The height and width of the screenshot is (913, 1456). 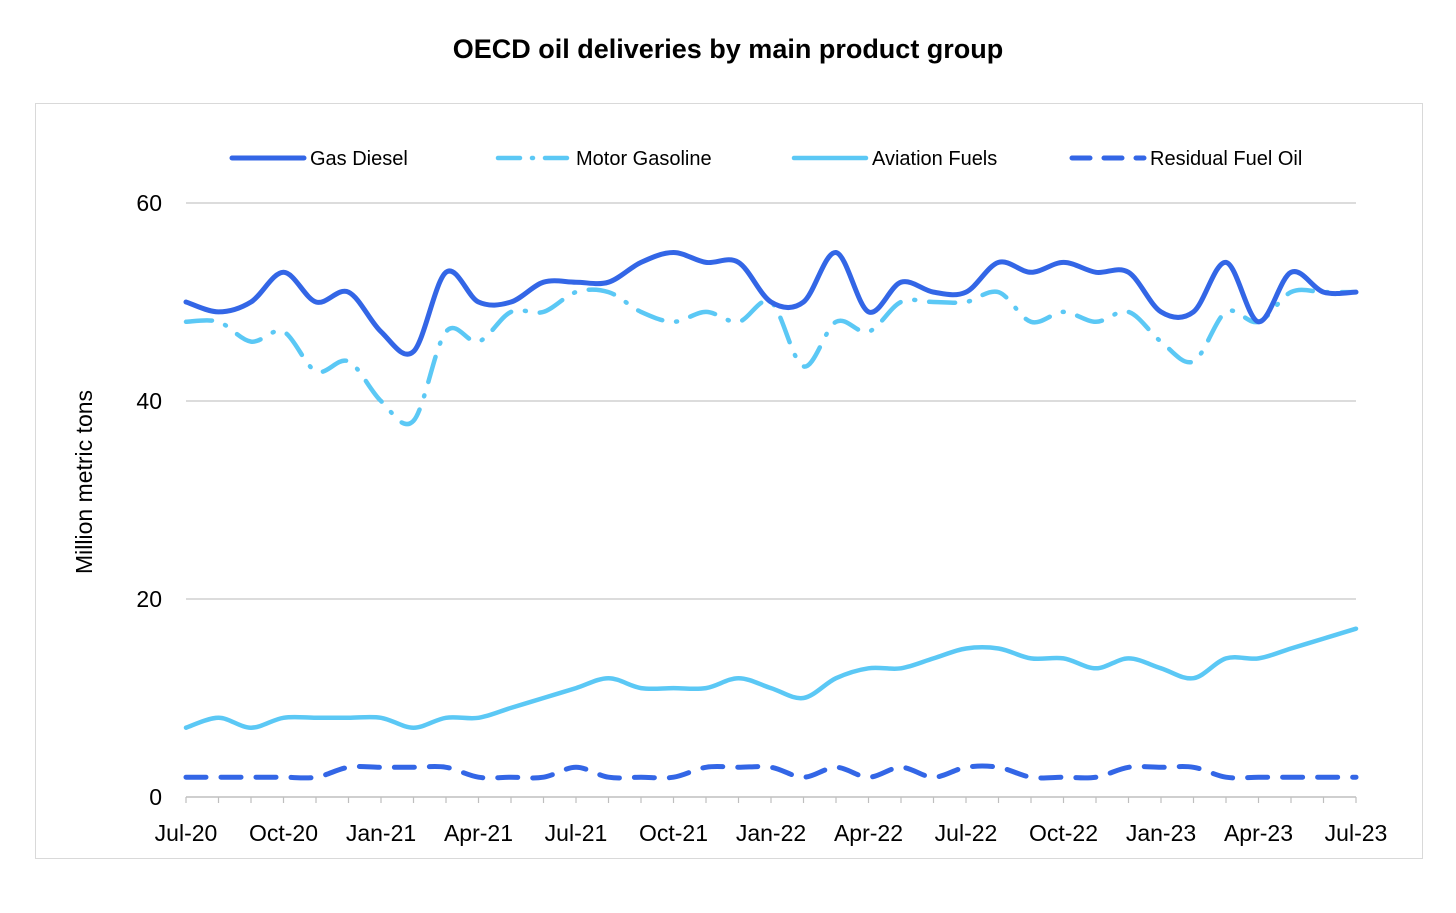 I want to click on y-tick-label: 40, so click(x=149, y=401).